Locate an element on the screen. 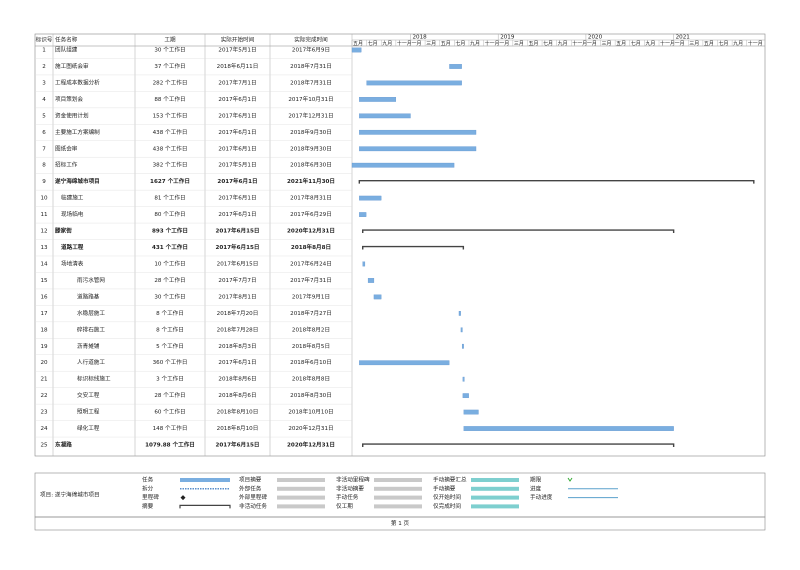  task-cell: 2017年10月31日 is located at coordinates (310, 99).